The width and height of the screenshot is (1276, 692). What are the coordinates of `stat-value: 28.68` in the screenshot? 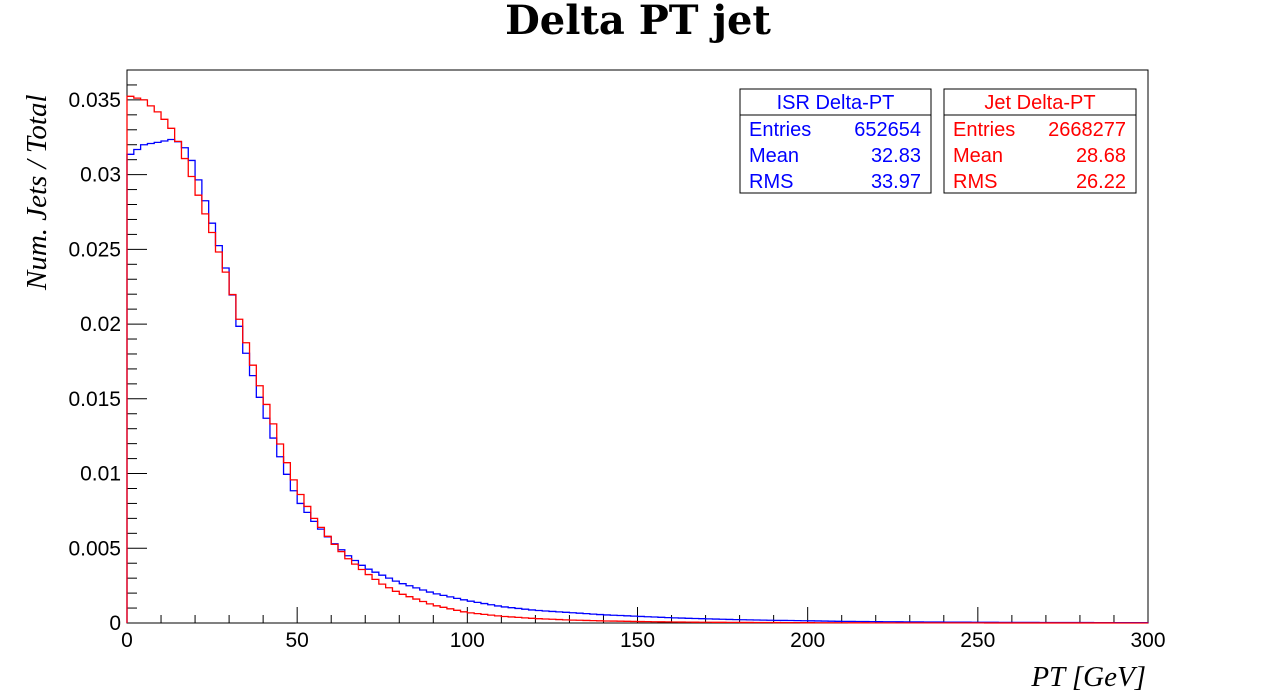 It's located at (1101, 156).